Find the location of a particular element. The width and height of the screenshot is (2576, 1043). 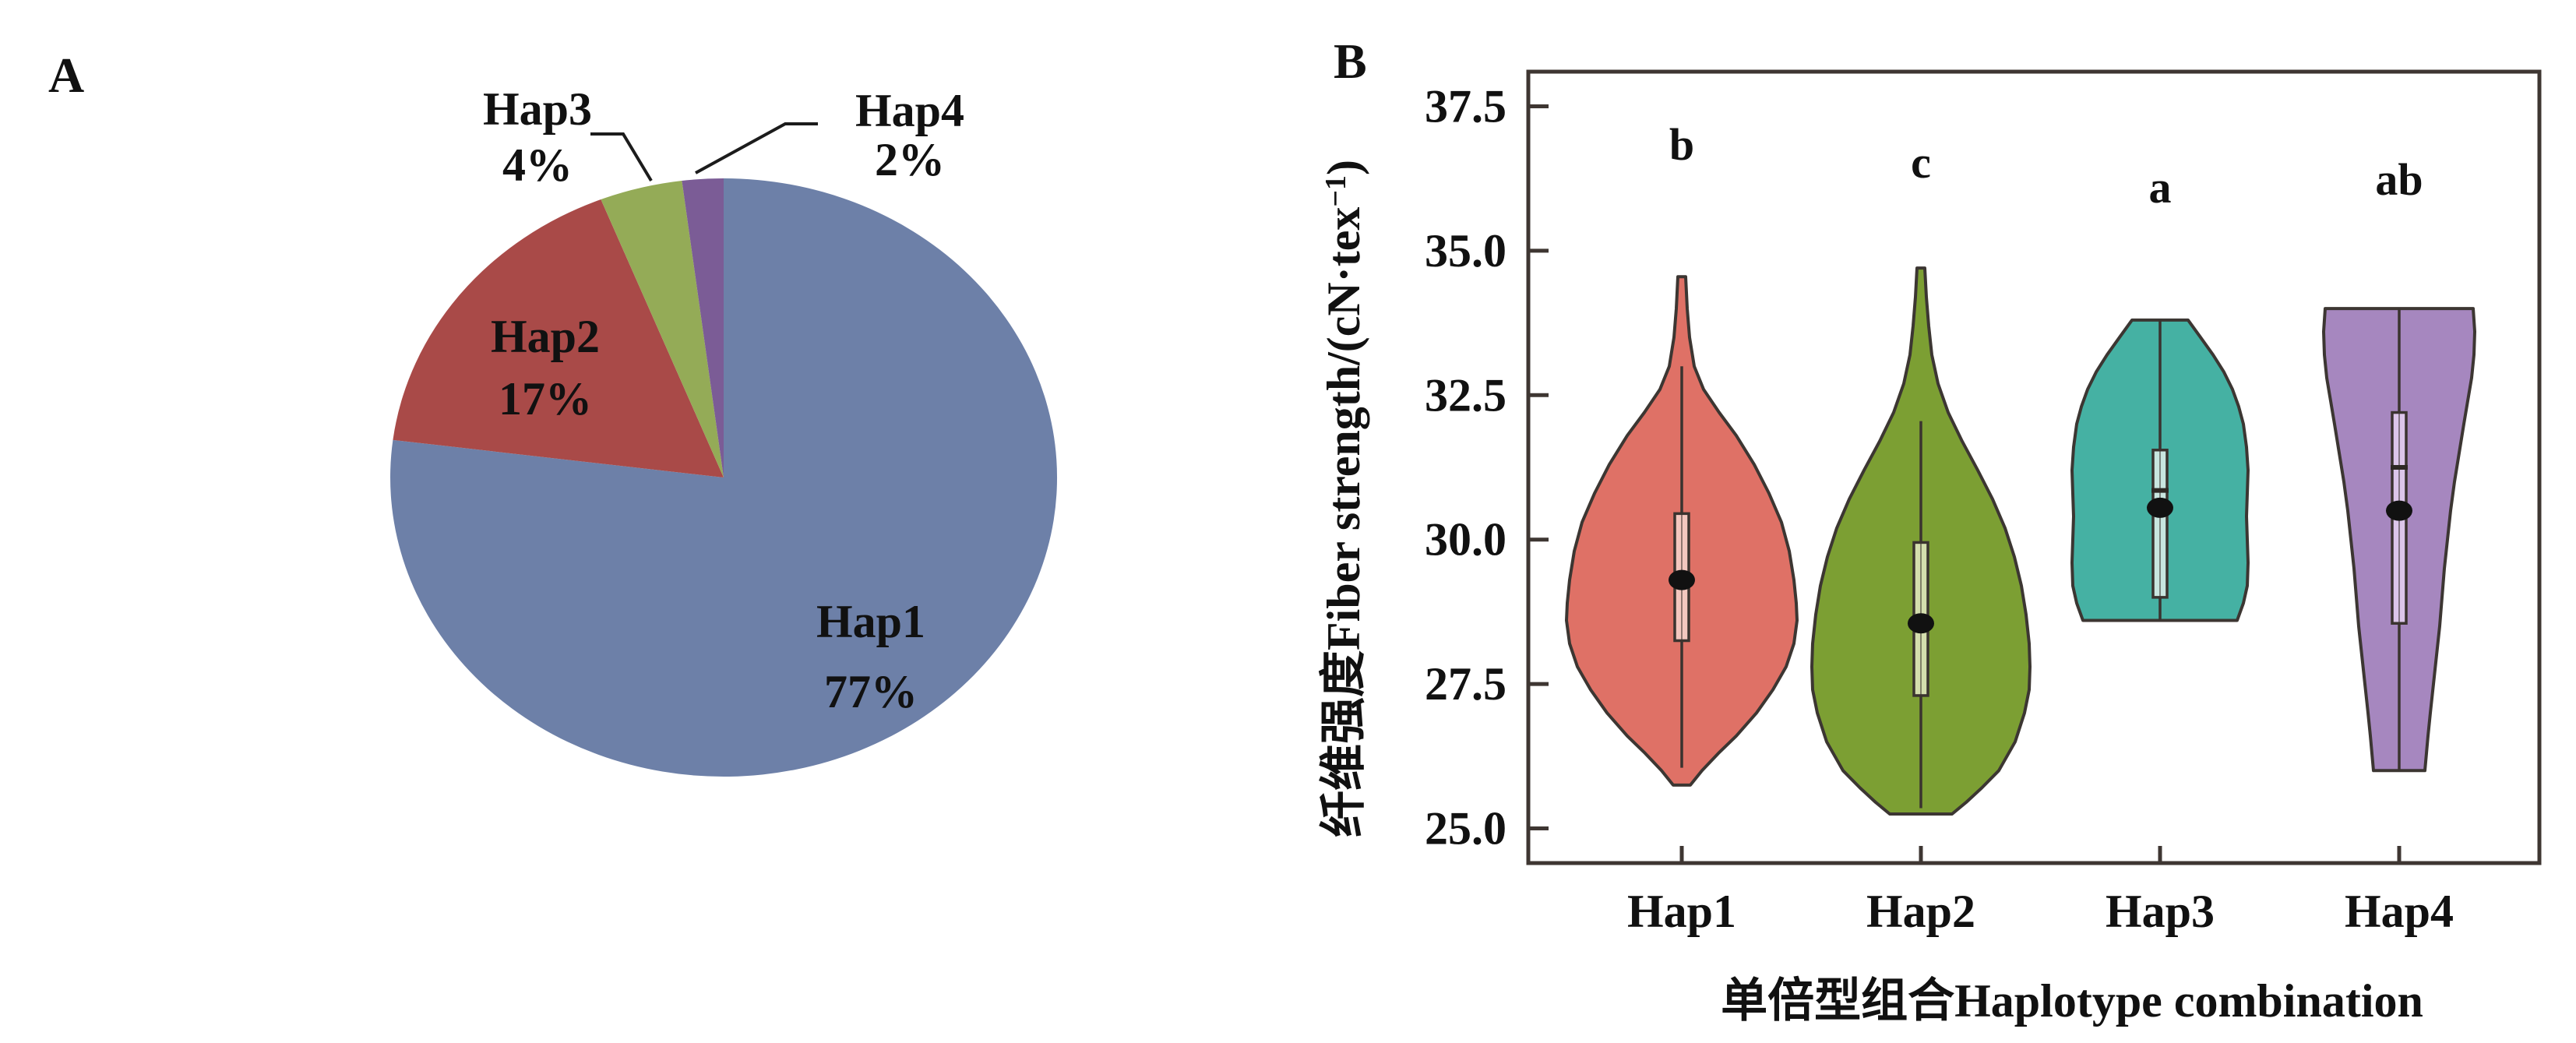

sig-letter-hap4: ab is located at coordinates (2399, 179).